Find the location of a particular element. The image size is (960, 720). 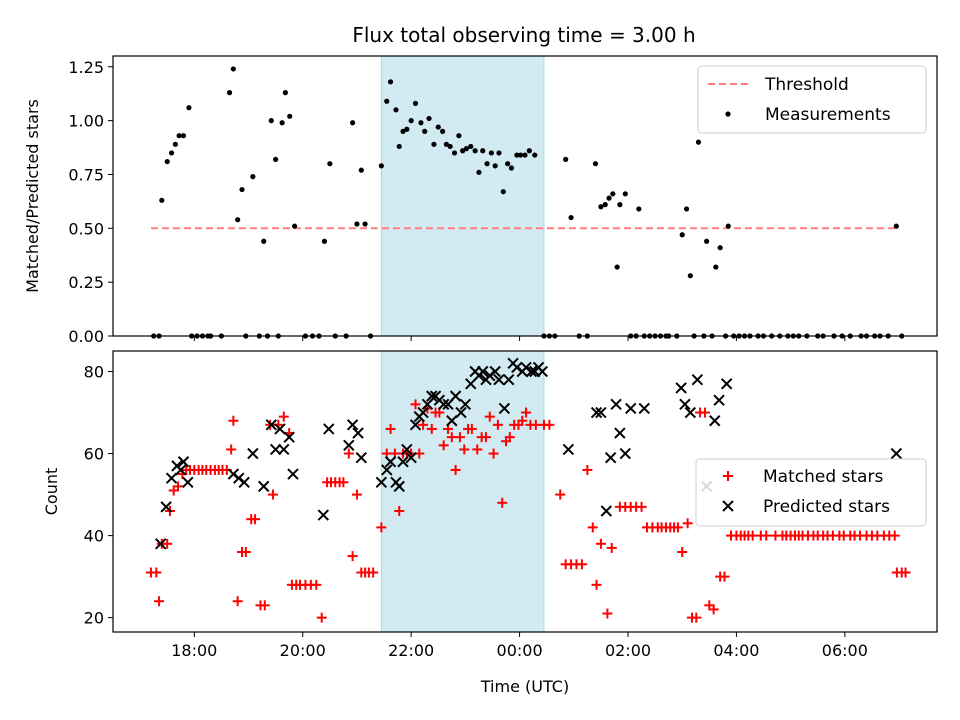

legend-bottom: Matched stars Predicted stars is located at coordinates (811, 492).